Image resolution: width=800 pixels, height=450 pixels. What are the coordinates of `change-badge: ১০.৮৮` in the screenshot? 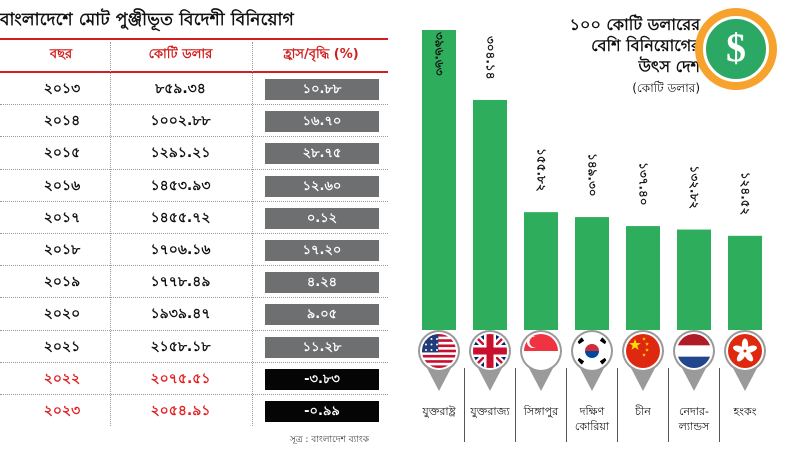 It's located at (322, 89).